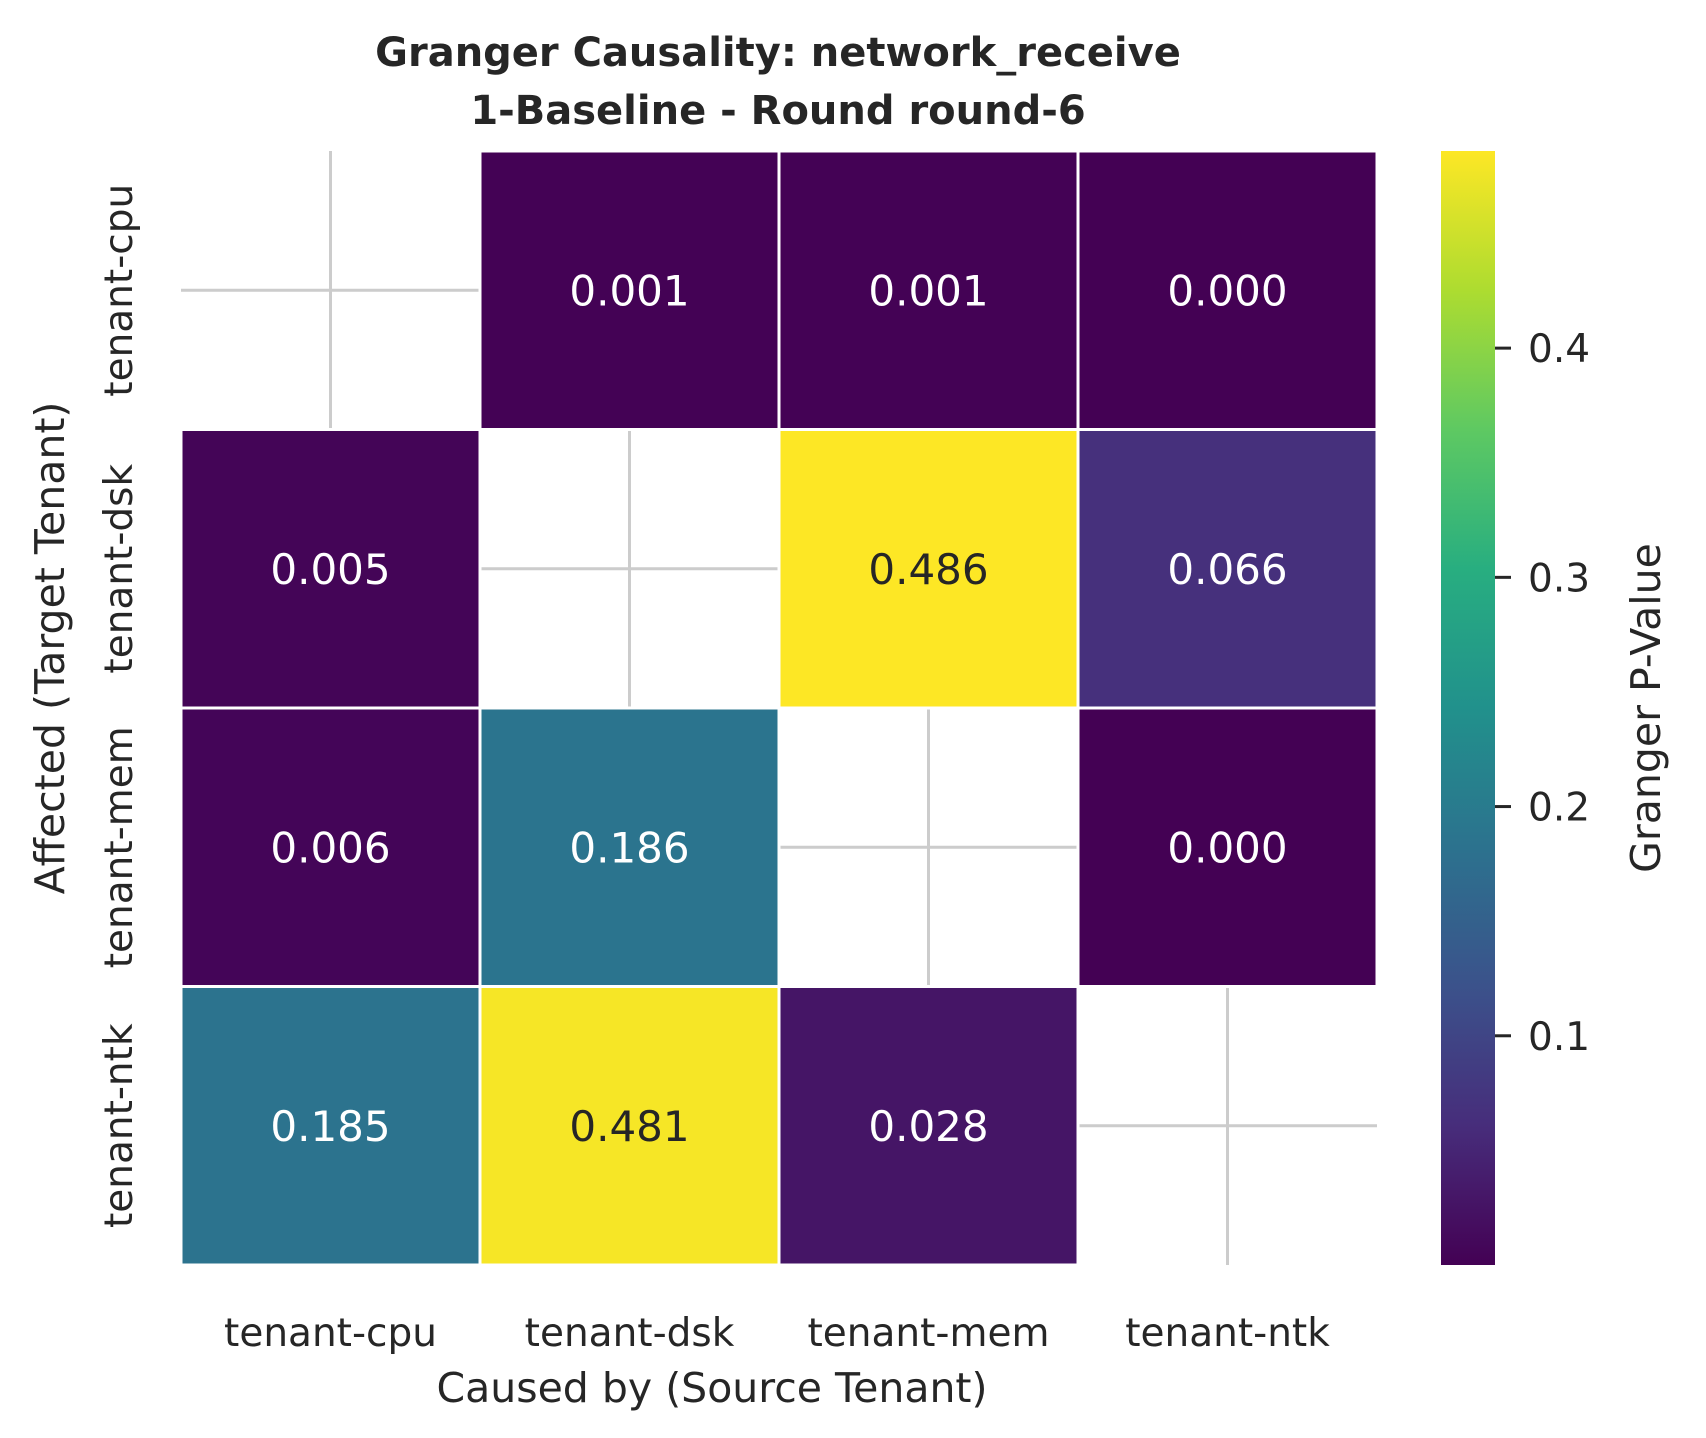  I want to click on y-tick-label: tenant-dsk, so click(119, 569).